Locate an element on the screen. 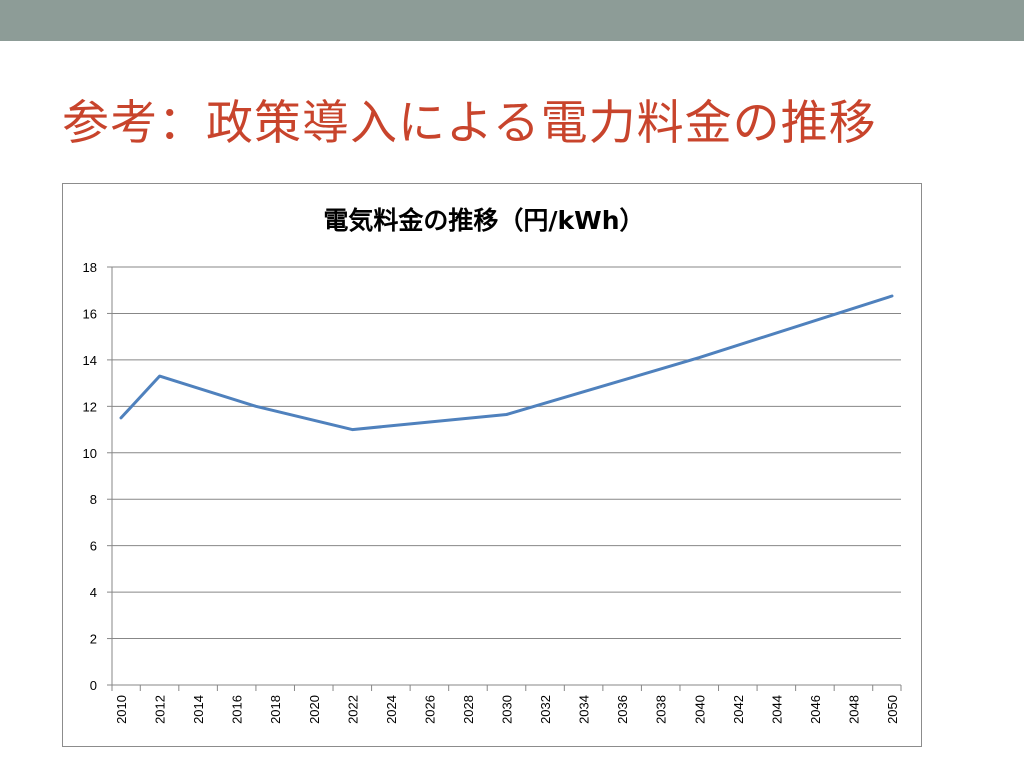 The image size is (1024, 768). y-tick-label: 2 is located at coordinates (93, 639).